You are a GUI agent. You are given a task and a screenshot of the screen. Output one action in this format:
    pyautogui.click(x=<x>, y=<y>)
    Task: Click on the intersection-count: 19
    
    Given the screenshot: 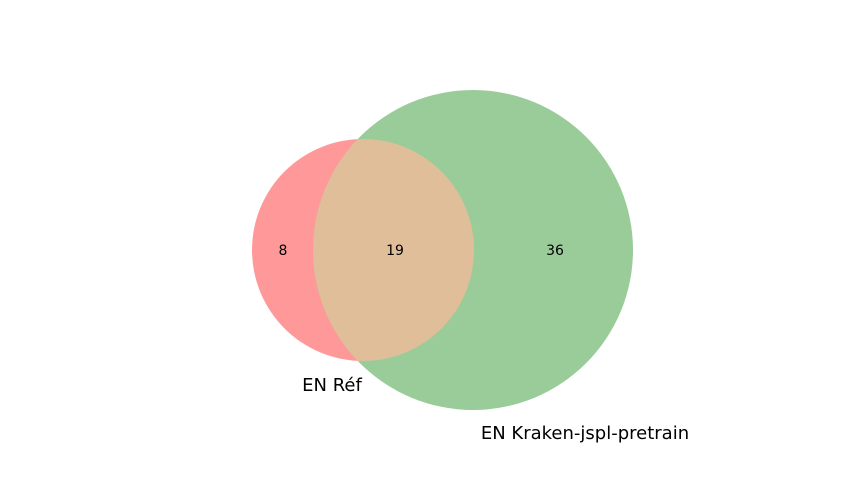 What is the action you would take?
    pyautogui.click(x=395, y=251)
    